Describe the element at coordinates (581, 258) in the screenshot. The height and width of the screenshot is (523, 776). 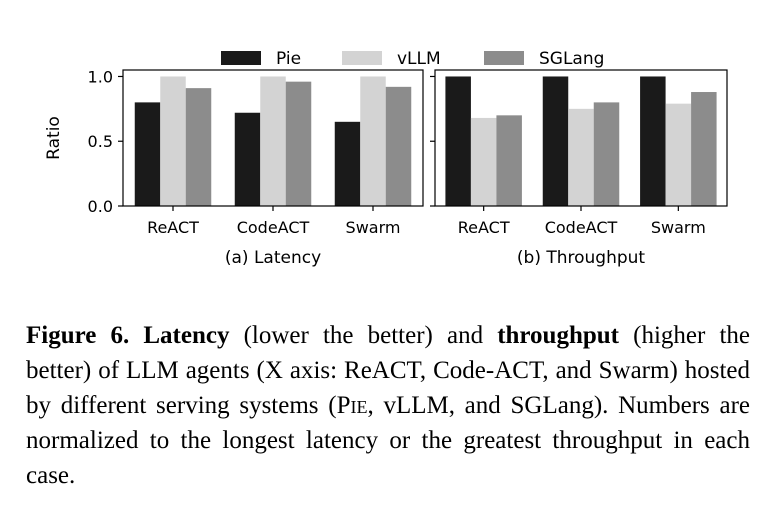
I see `panel-caption: (b) Throughput` at that location.